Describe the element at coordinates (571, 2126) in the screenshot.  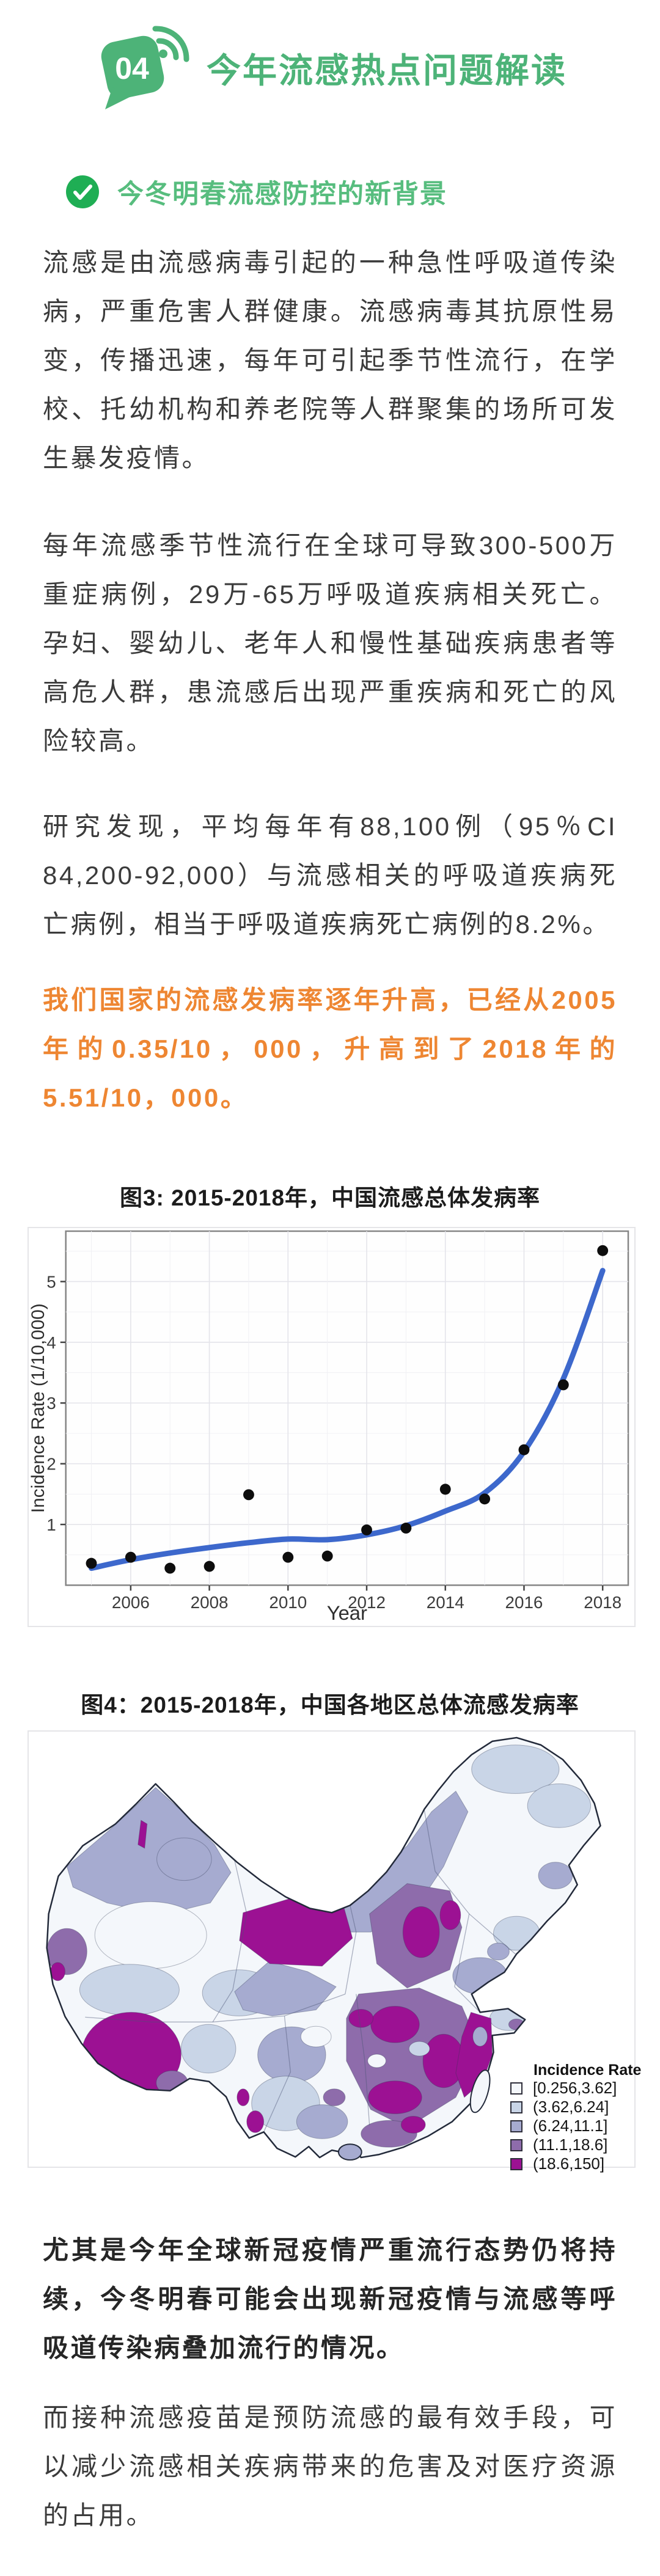
I see `legend-label: (6.24,11.1]` at that location.